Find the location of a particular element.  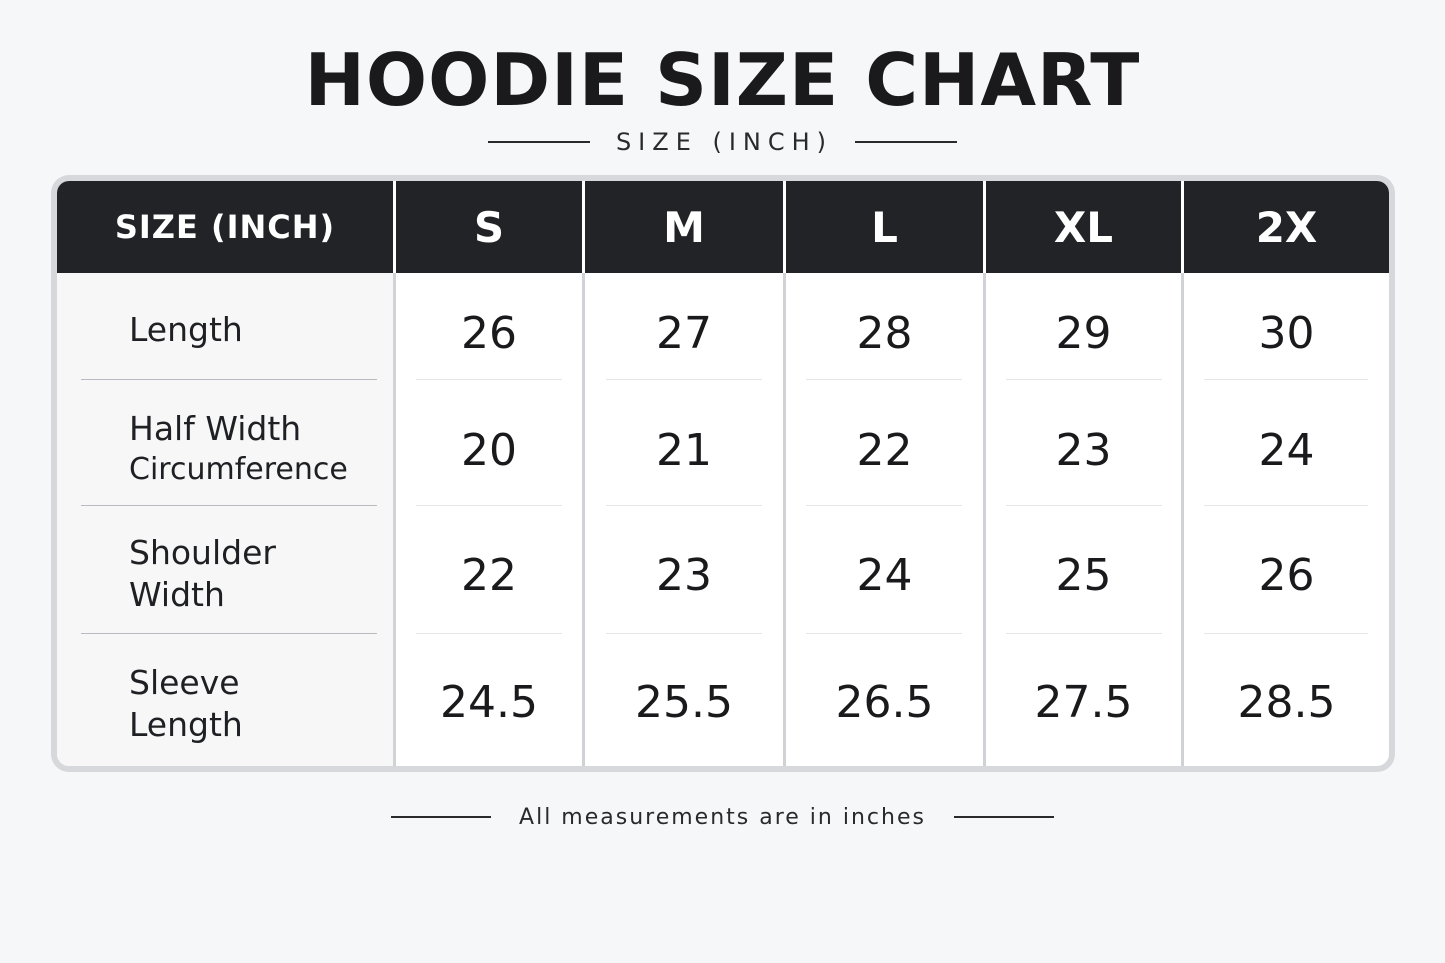

footer-right-rule is located at coordinates (1003, 817).